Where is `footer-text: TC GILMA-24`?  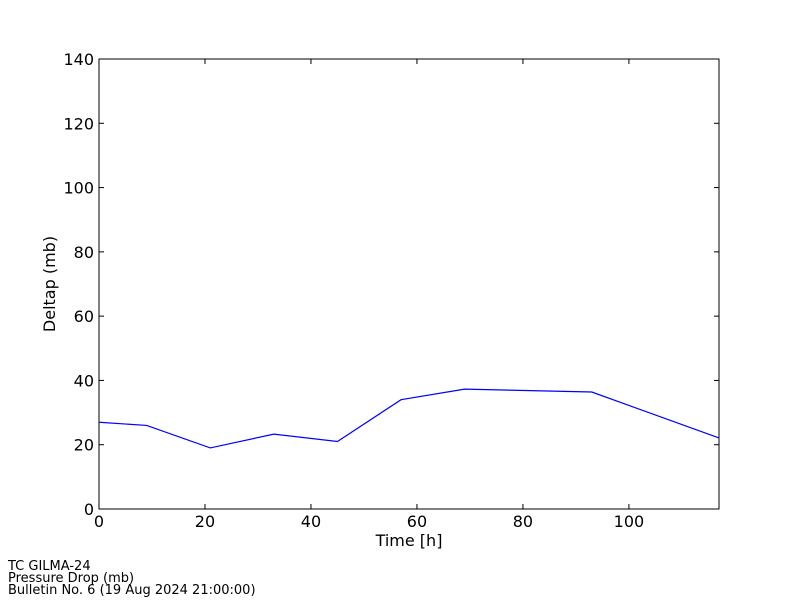 footer-text: TC GILMA-24 is located at coordinates (49, 566).